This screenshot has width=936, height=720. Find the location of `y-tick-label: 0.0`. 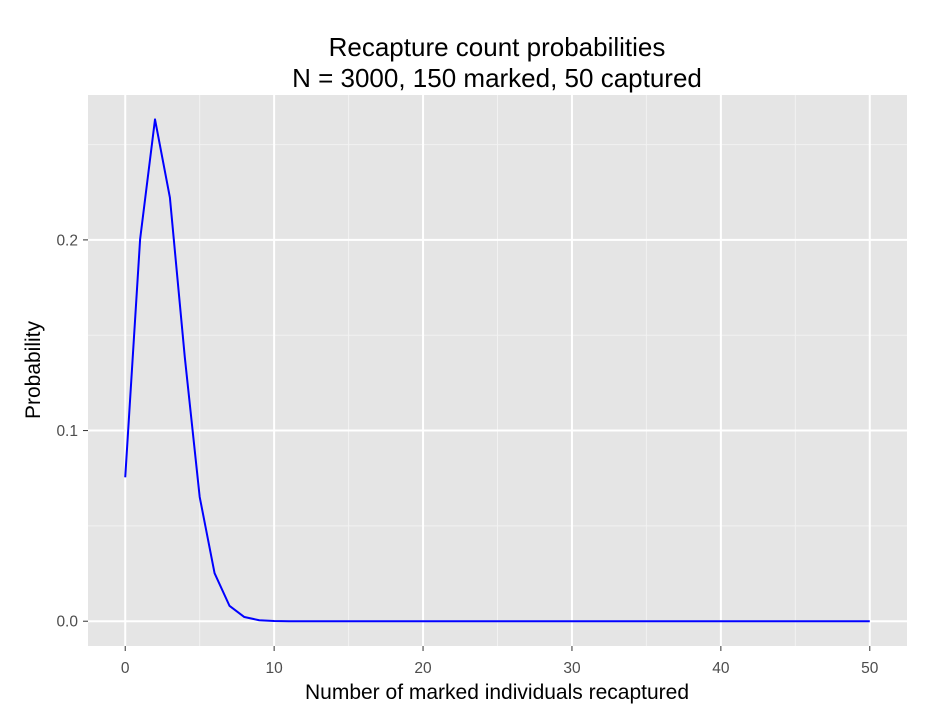

y-tick-label: 0.0 is located at coordinates (67, 622).